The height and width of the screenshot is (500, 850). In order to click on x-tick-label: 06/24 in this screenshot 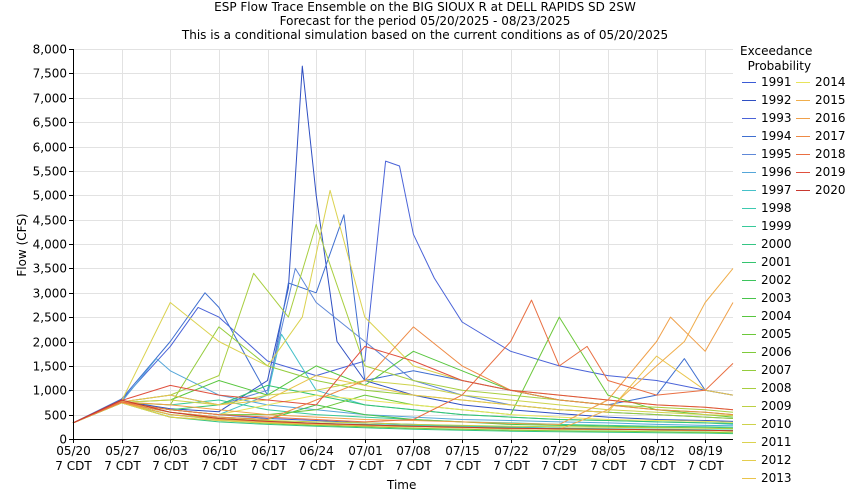, I will do `click(316, 451)`.